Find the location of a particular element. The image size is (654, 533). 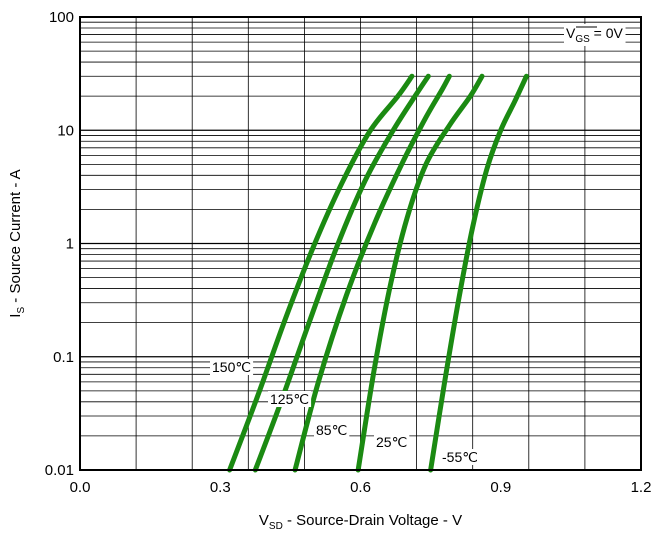

x-axis-label: VSD - Source-Drain Voltage - V is located at coordinates (360, 522).